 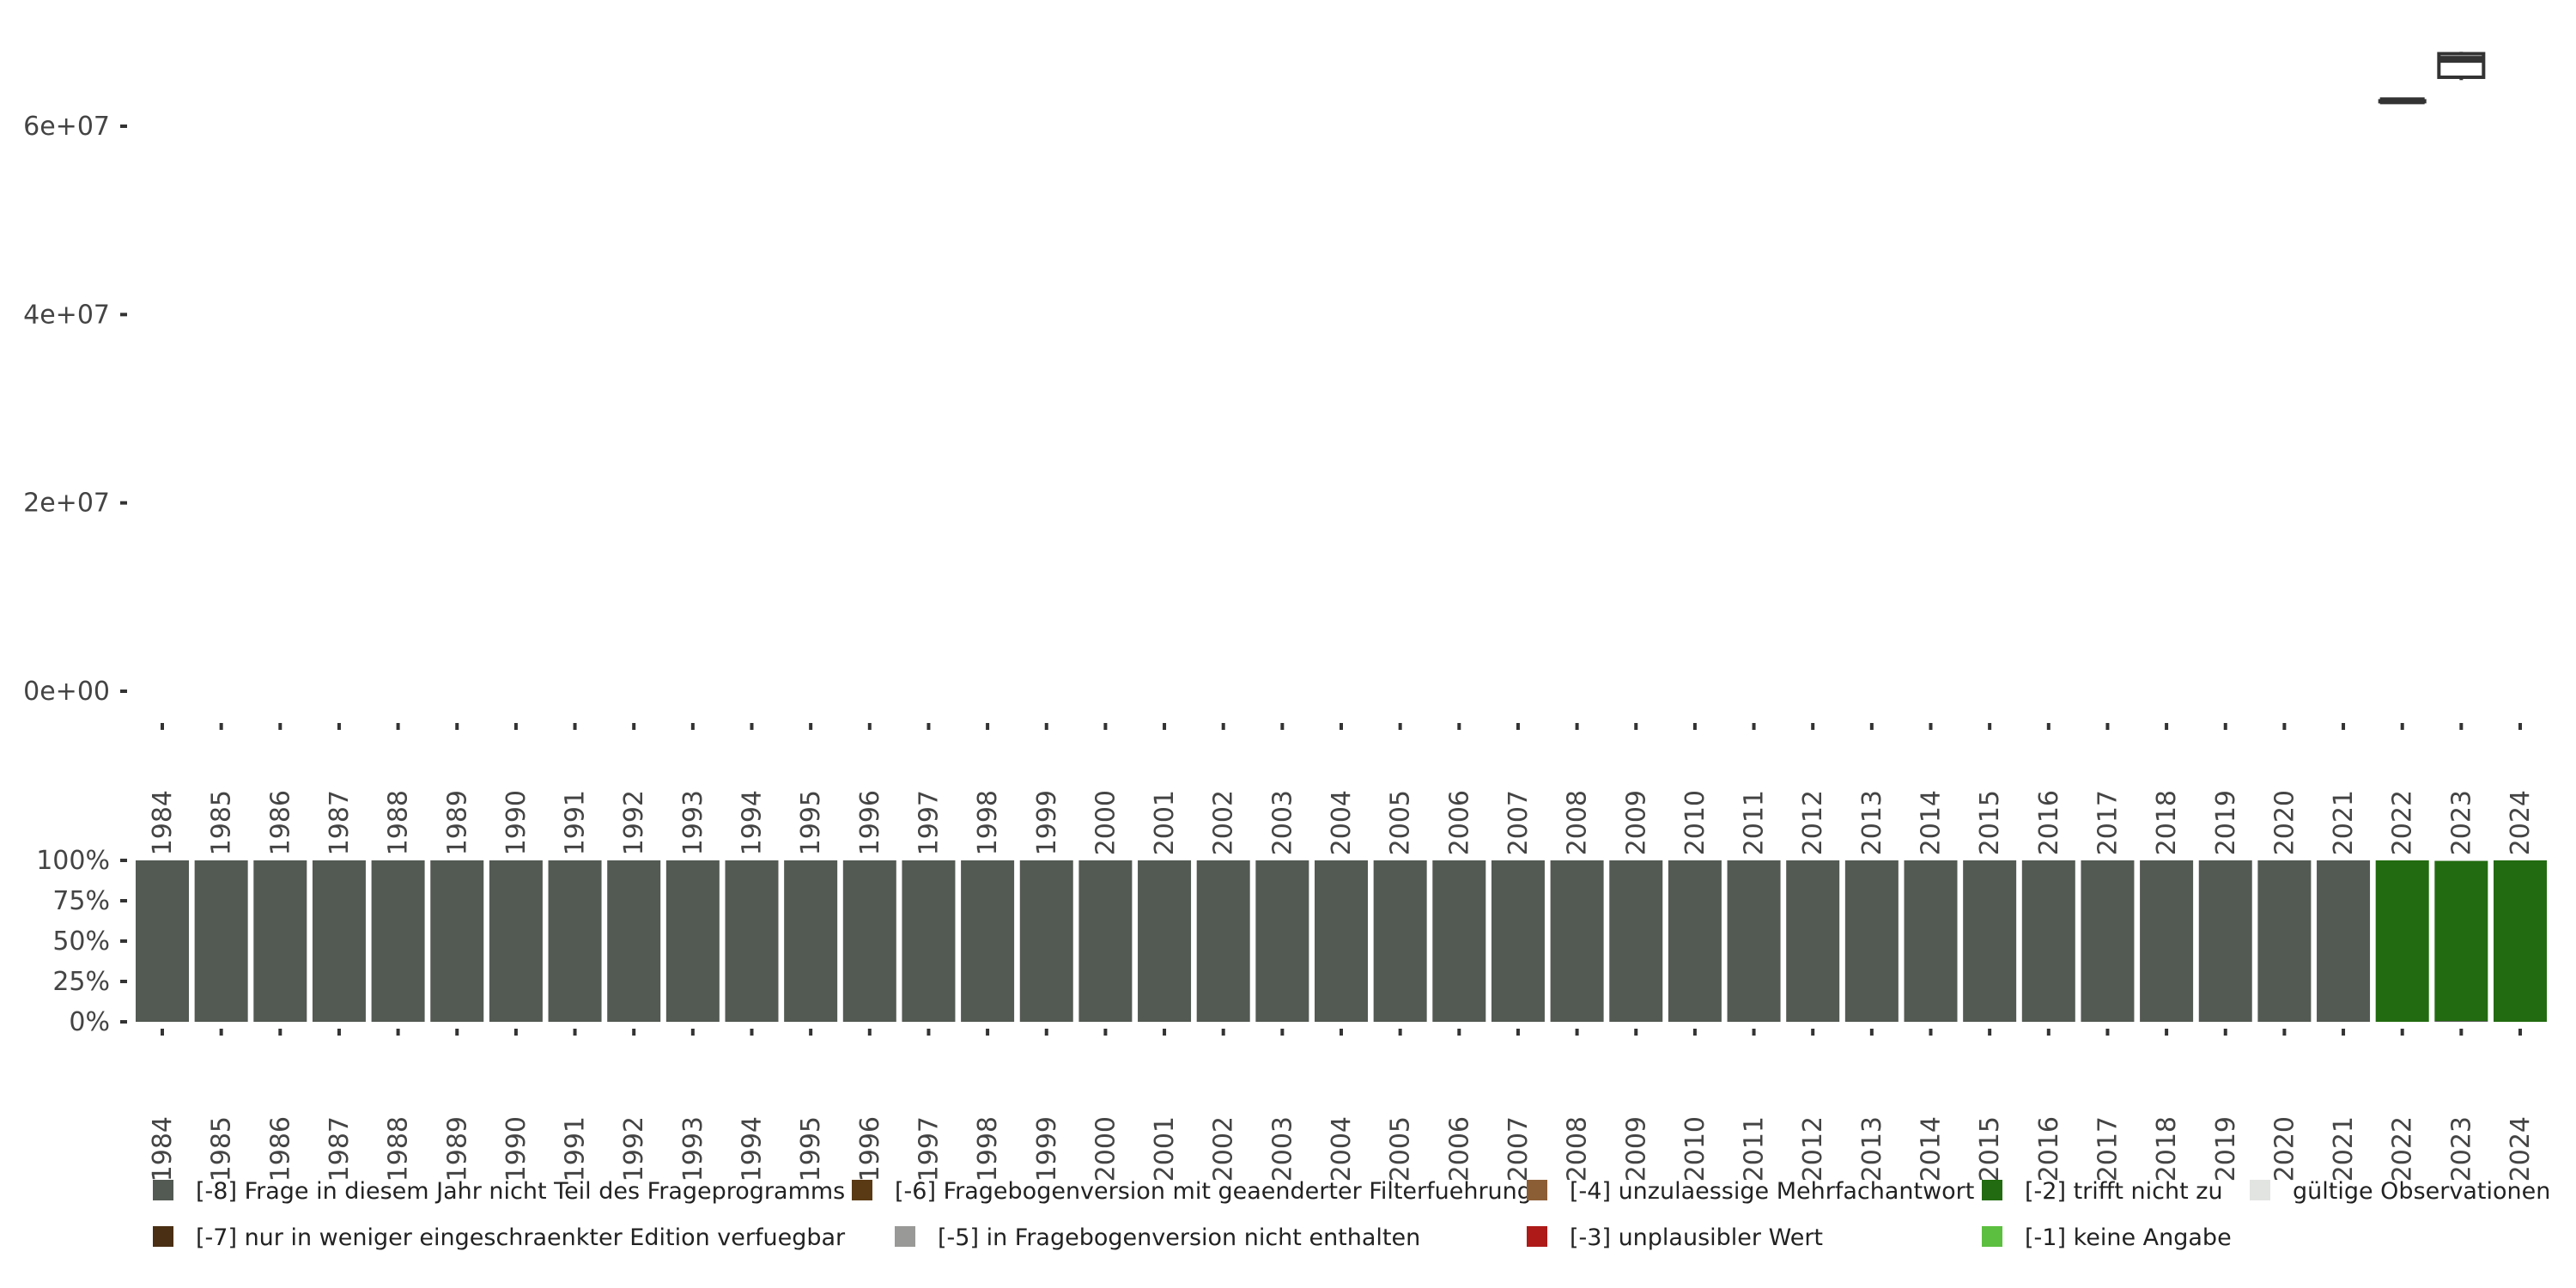 What do you see at coordinates (870, 823) in the screenshot?
I see `x-tick-label-top: 1996` at bounding box center [870, 823].